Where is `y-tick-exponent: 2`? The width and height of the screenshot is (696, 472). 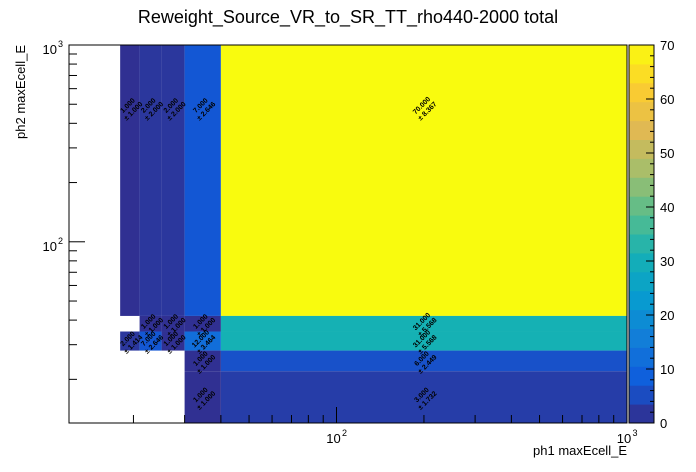
y-tick-exponent: 2 is located at coordinates (60, 241).